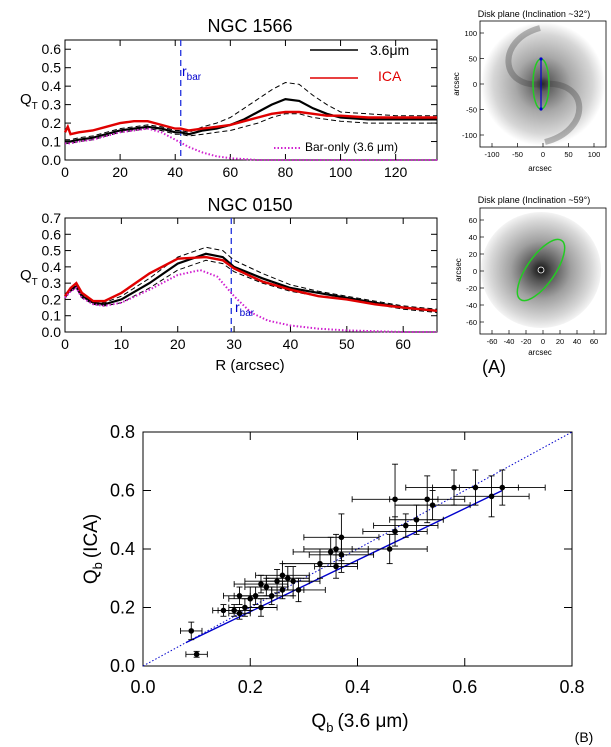 This screenshot has width=611, height=747. What do you see at coordinates (389, 50) in the screenshot?
I see `legend-label-36um: 3.6μm` at bounding box center [389, 50].